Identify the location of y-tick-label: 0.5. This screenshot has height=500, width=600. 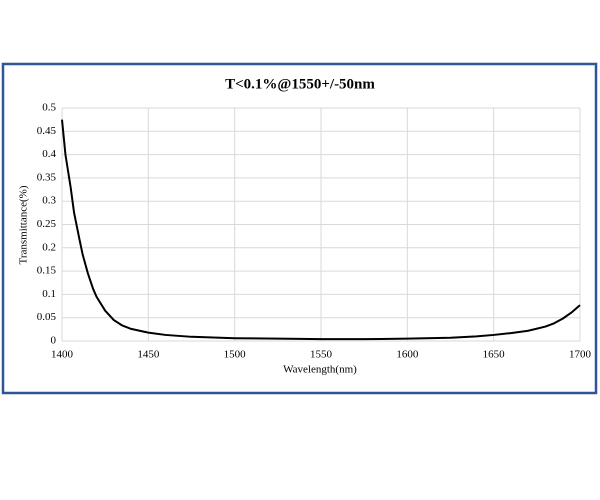
(49, 108).